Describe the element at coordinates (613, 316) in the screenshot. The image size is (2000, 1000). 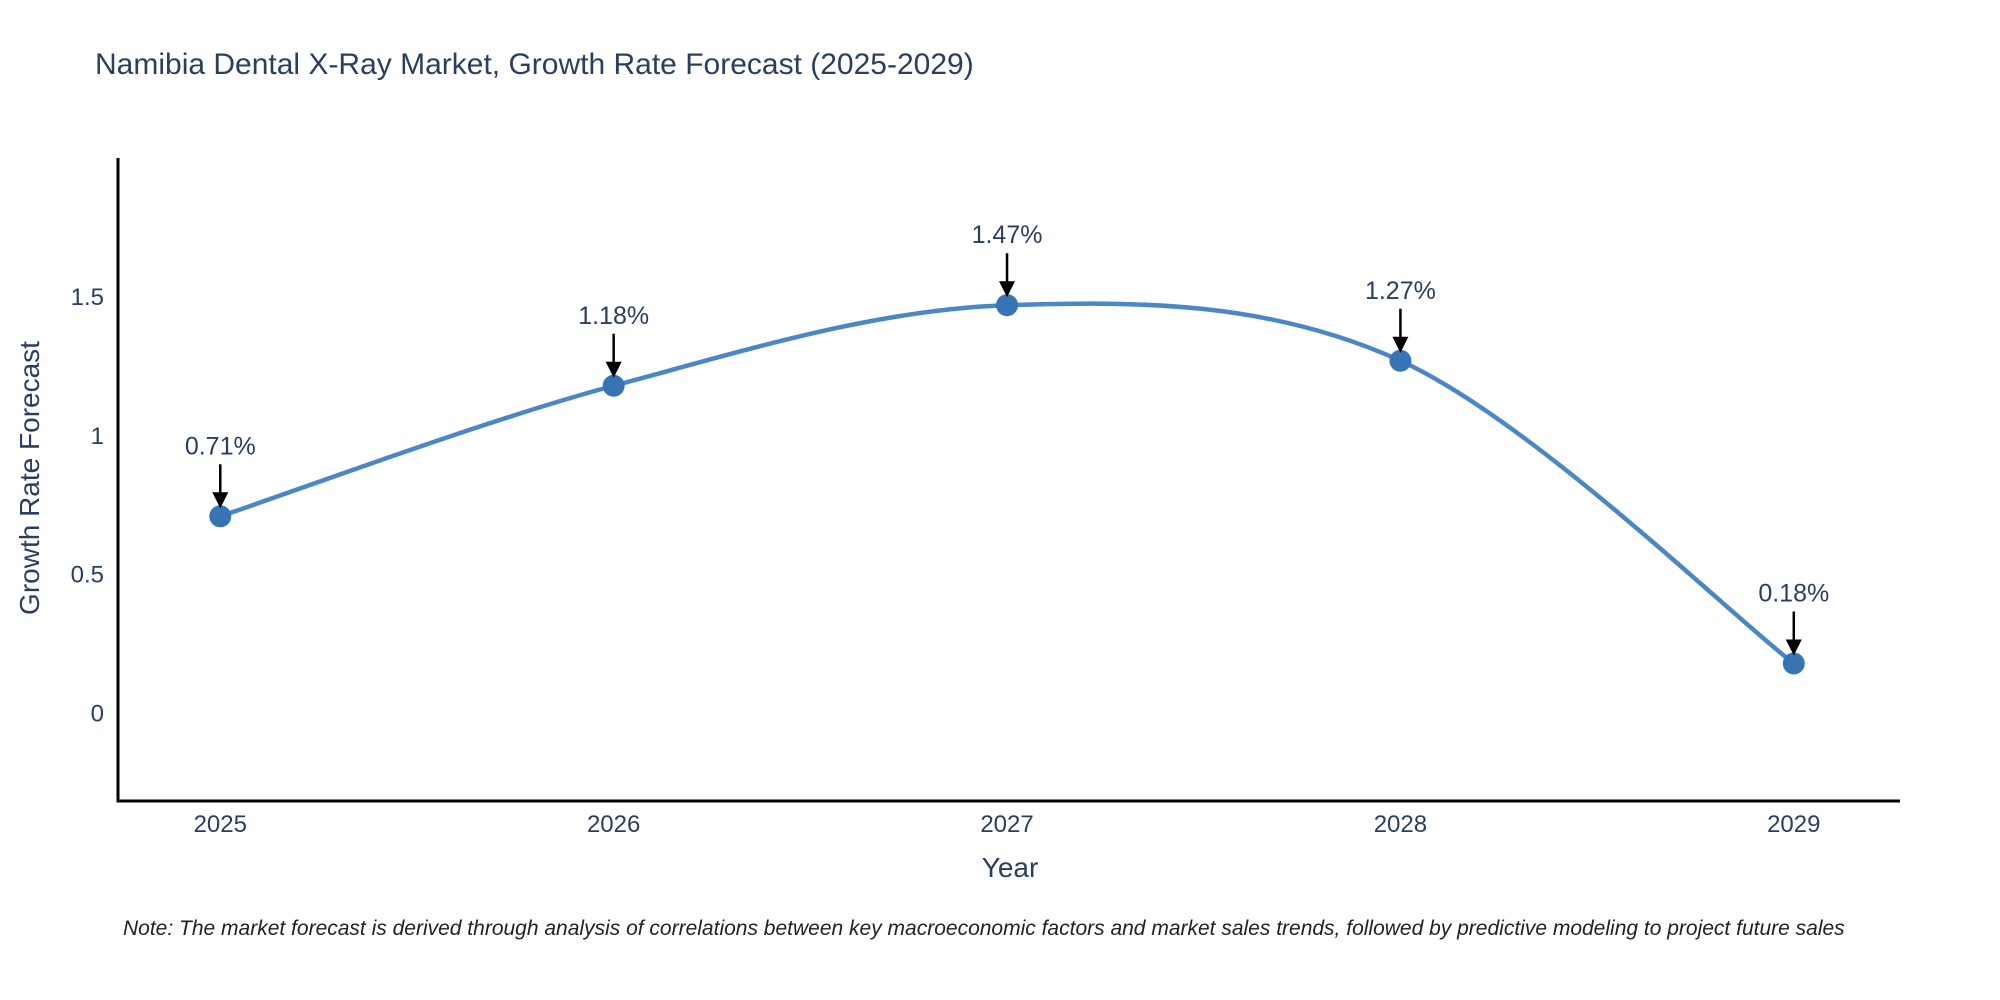
I see `annotation-label: 1.18%` at that location.